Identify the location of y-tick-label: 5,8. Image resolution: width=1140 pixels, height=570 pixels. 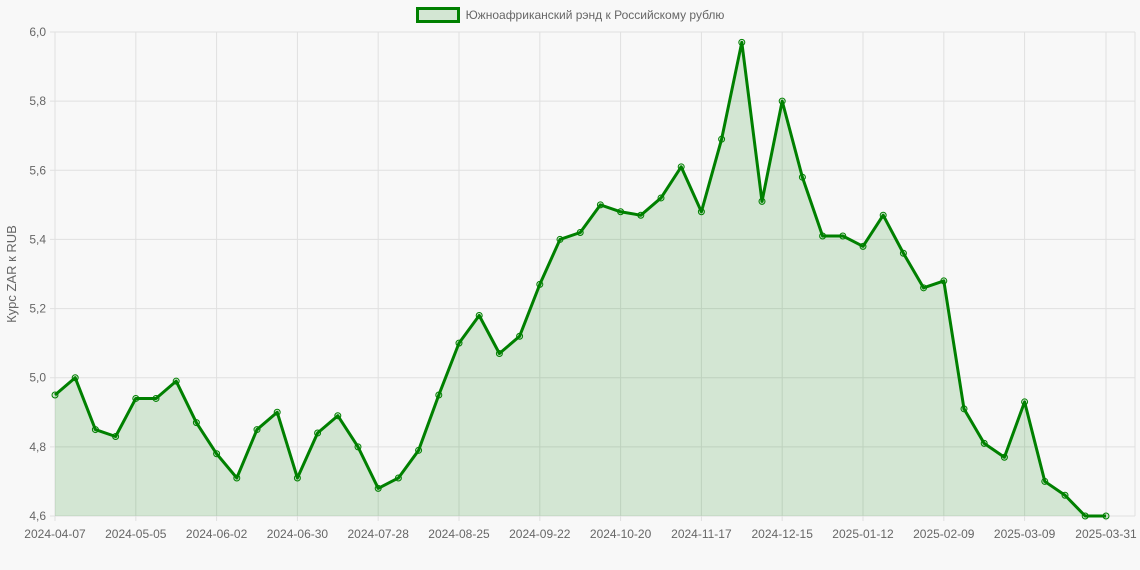
(37, 101).